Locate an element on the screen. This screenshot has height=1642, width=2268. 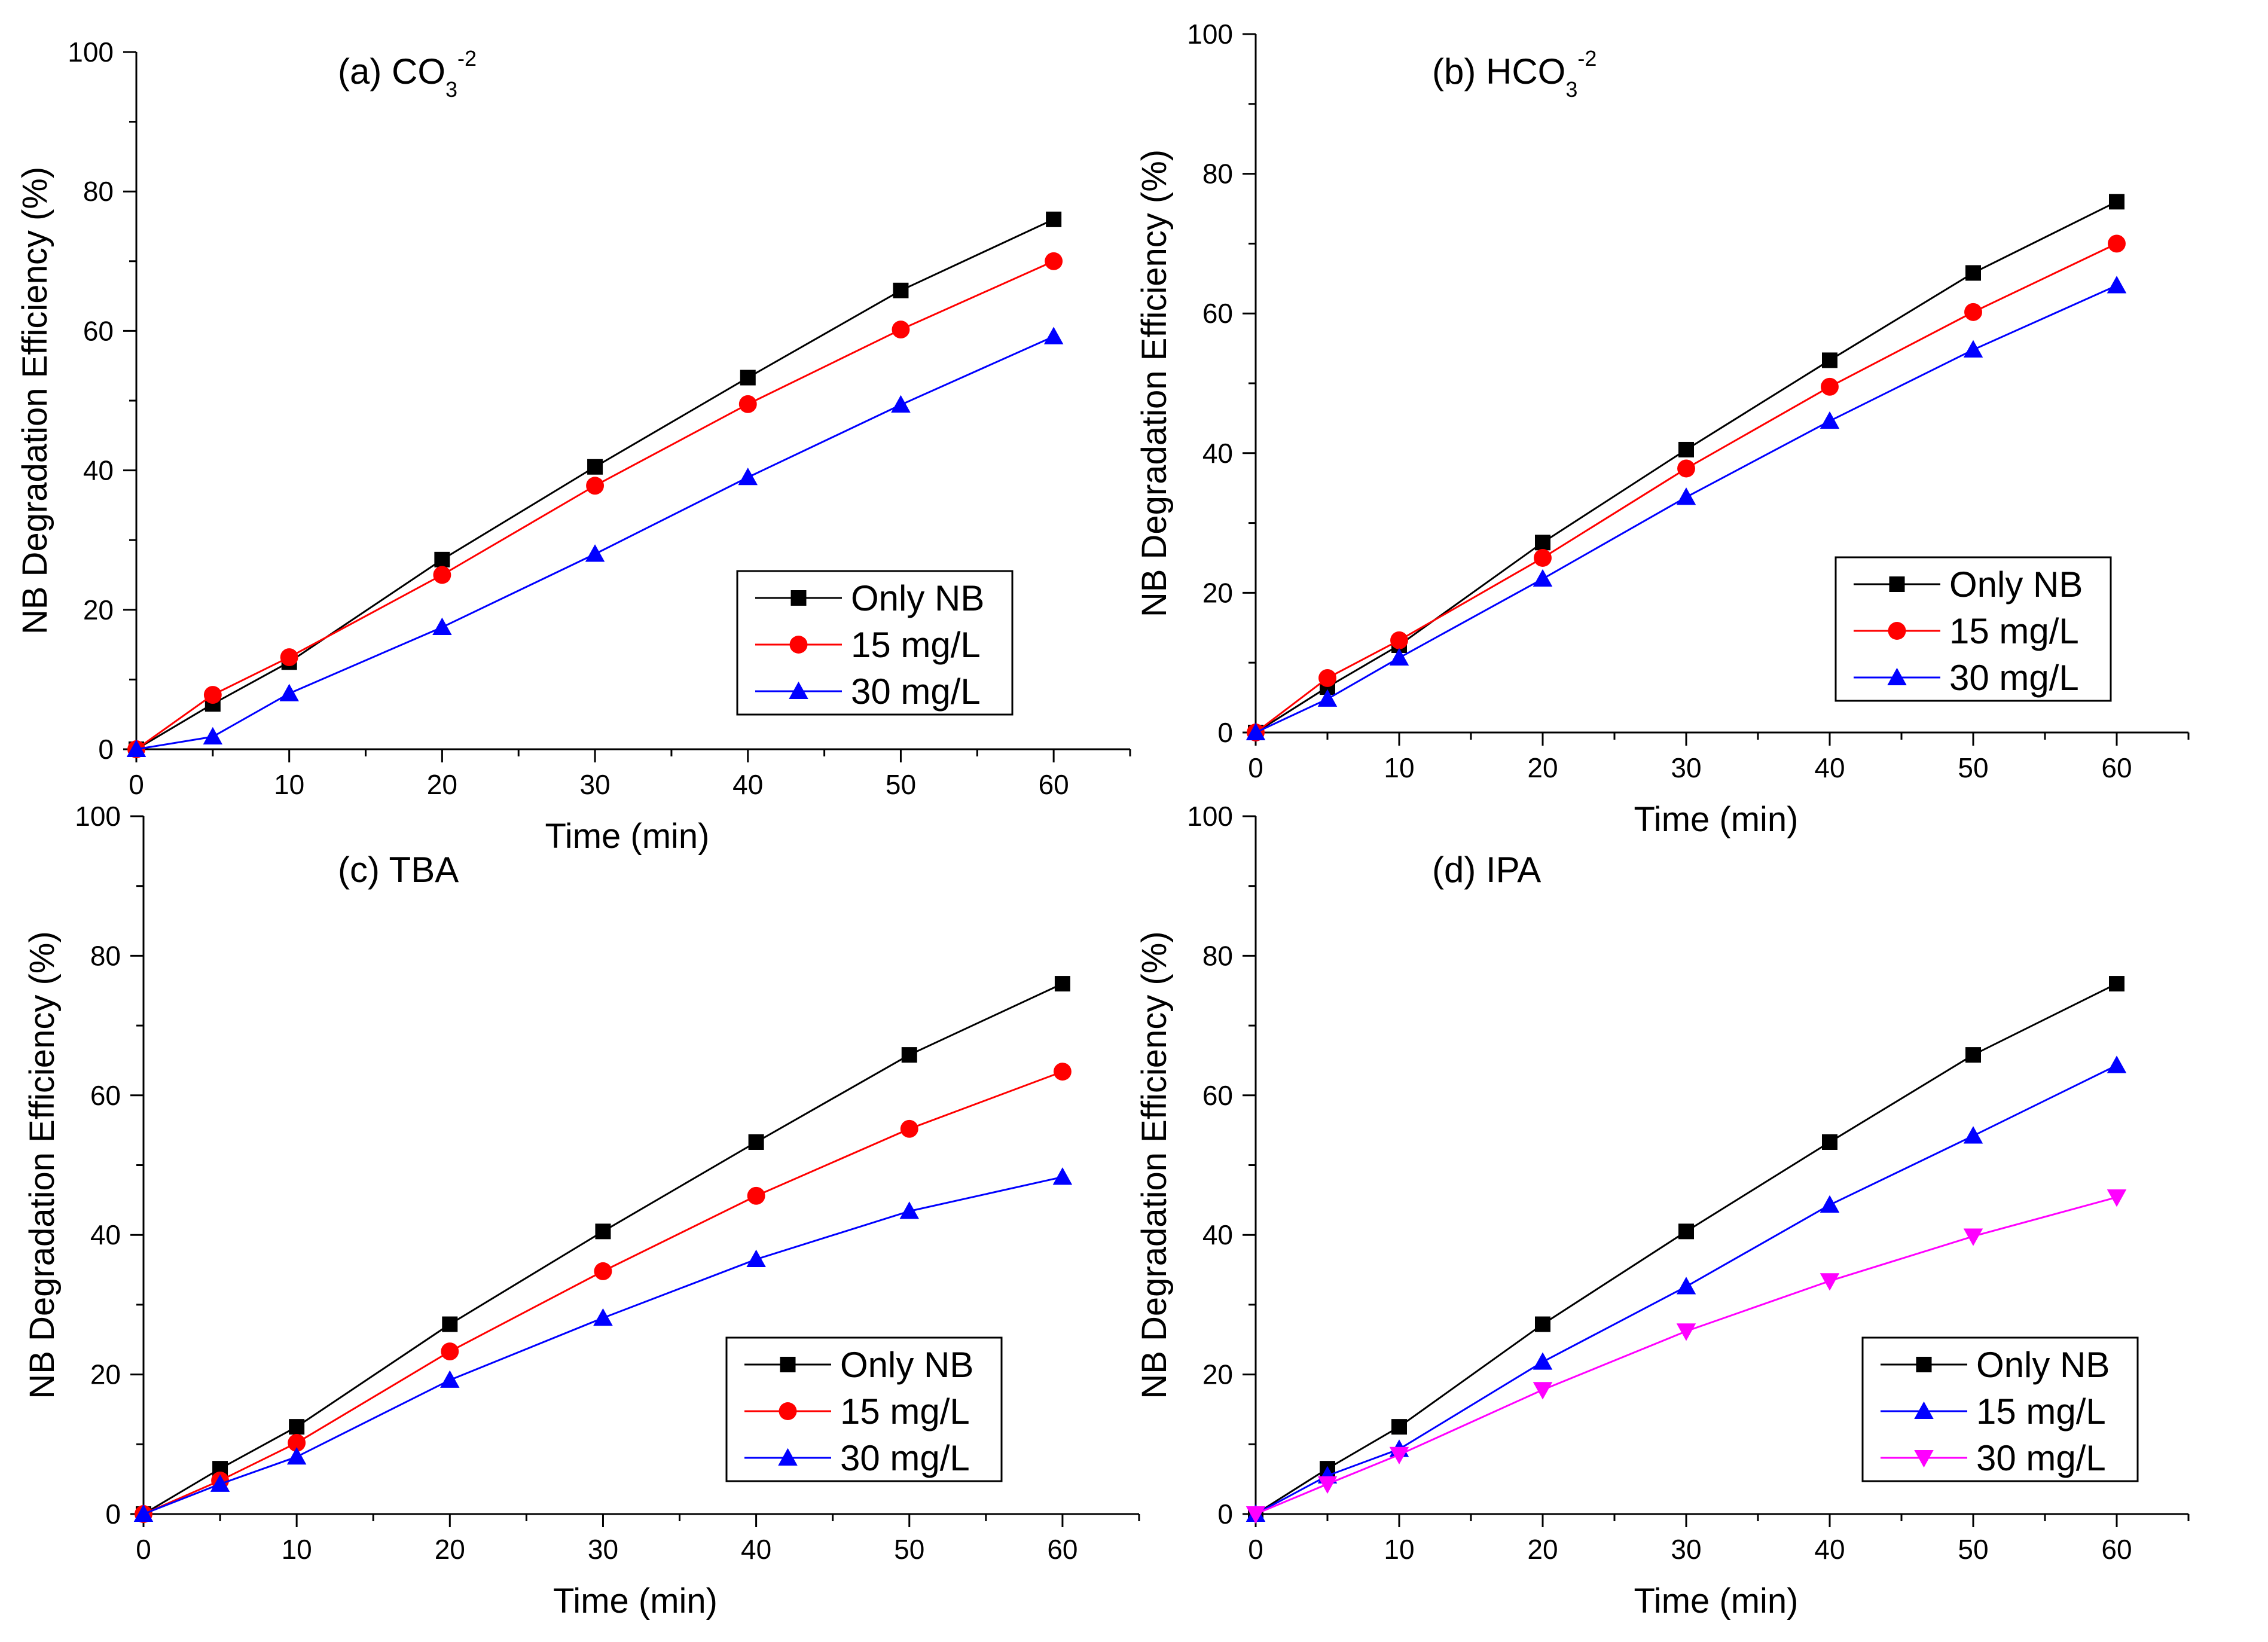
panel-title: (a) CO3-2 is located at coordinates (407, 74).